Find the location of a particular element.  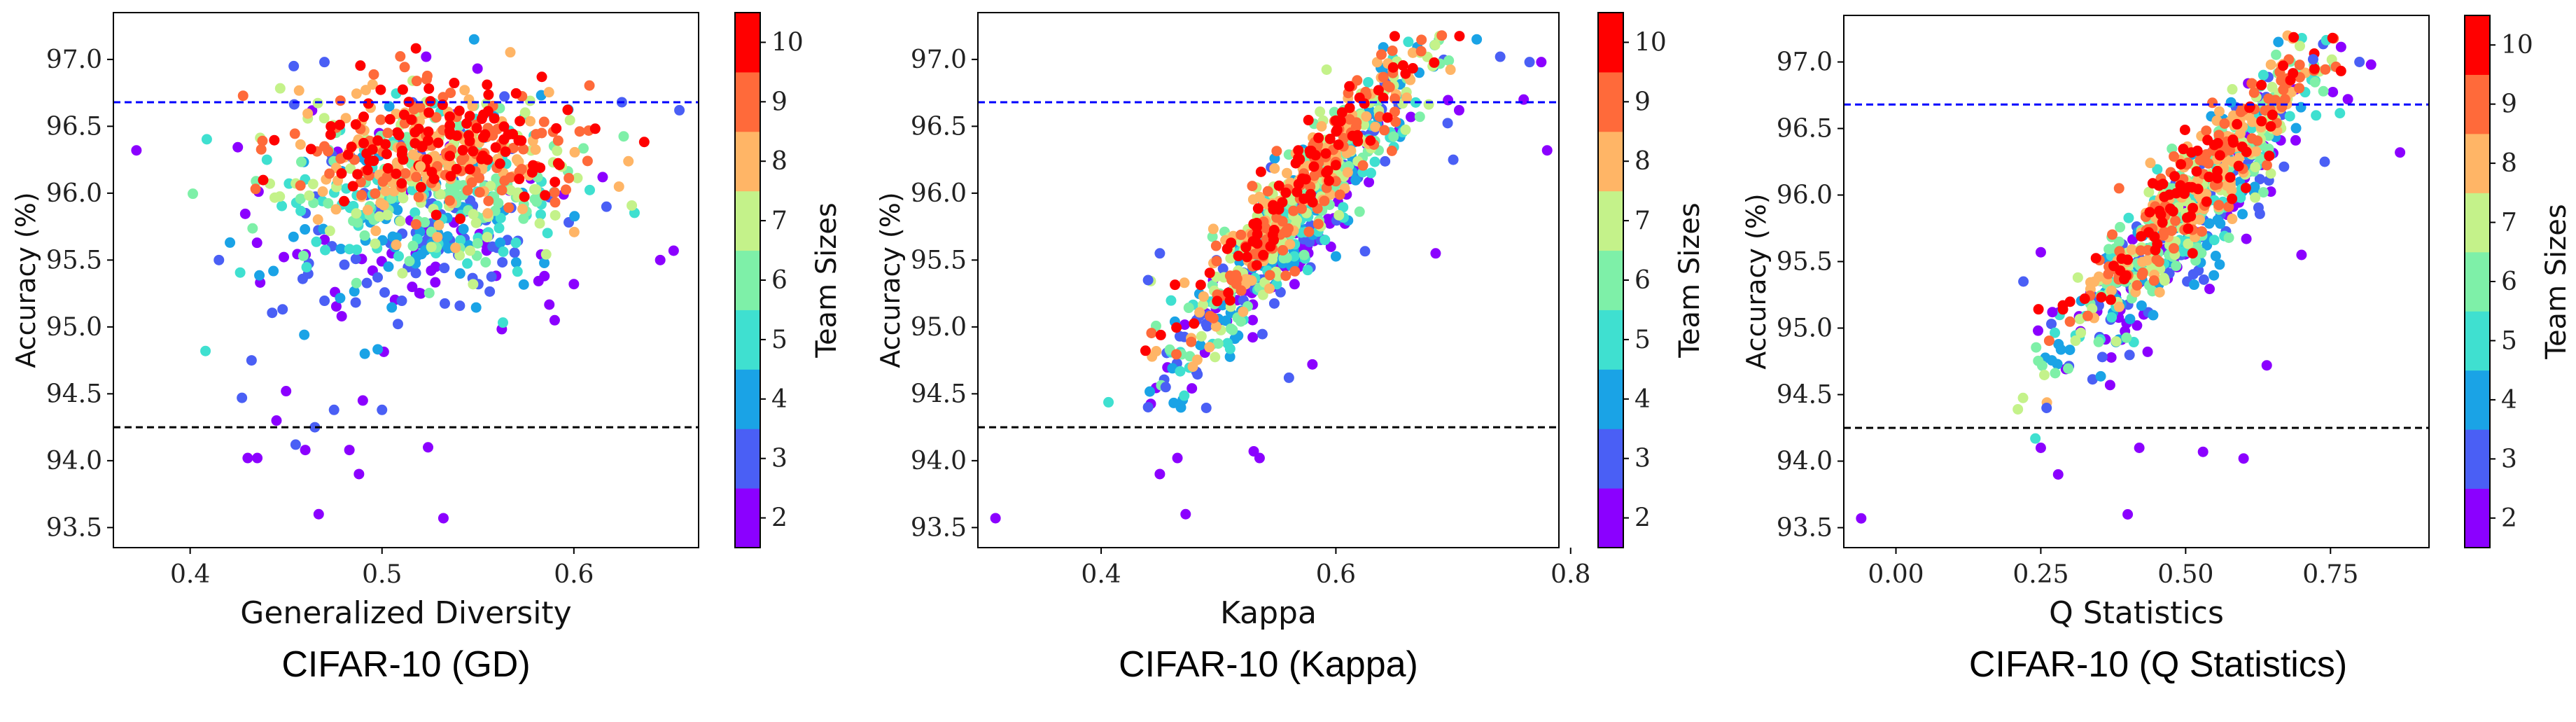

x-tick-label: 0.4 is located at coordinates (190, 575).